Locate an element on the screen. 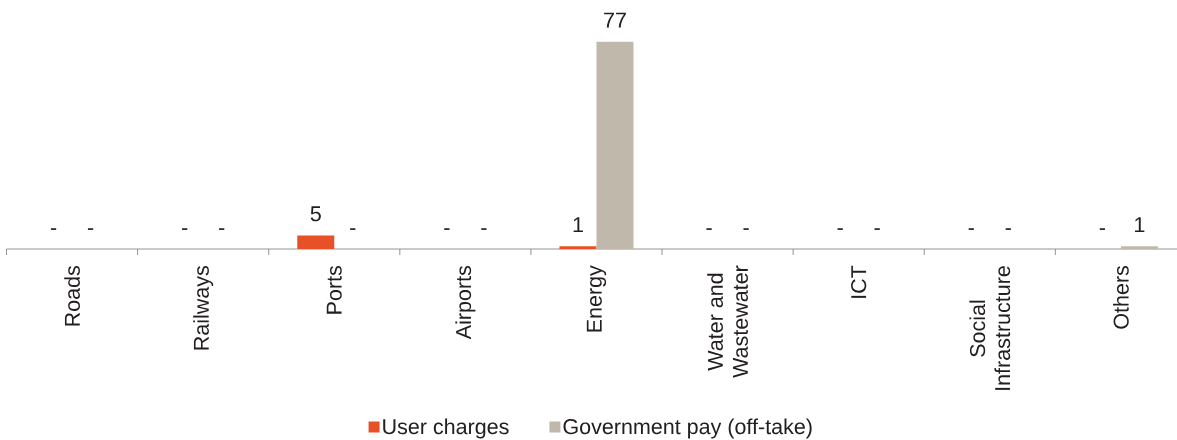 The width and height of the screenshot is (1177, 440). x-tick-label: Others is located at coordinates (1121, 297).